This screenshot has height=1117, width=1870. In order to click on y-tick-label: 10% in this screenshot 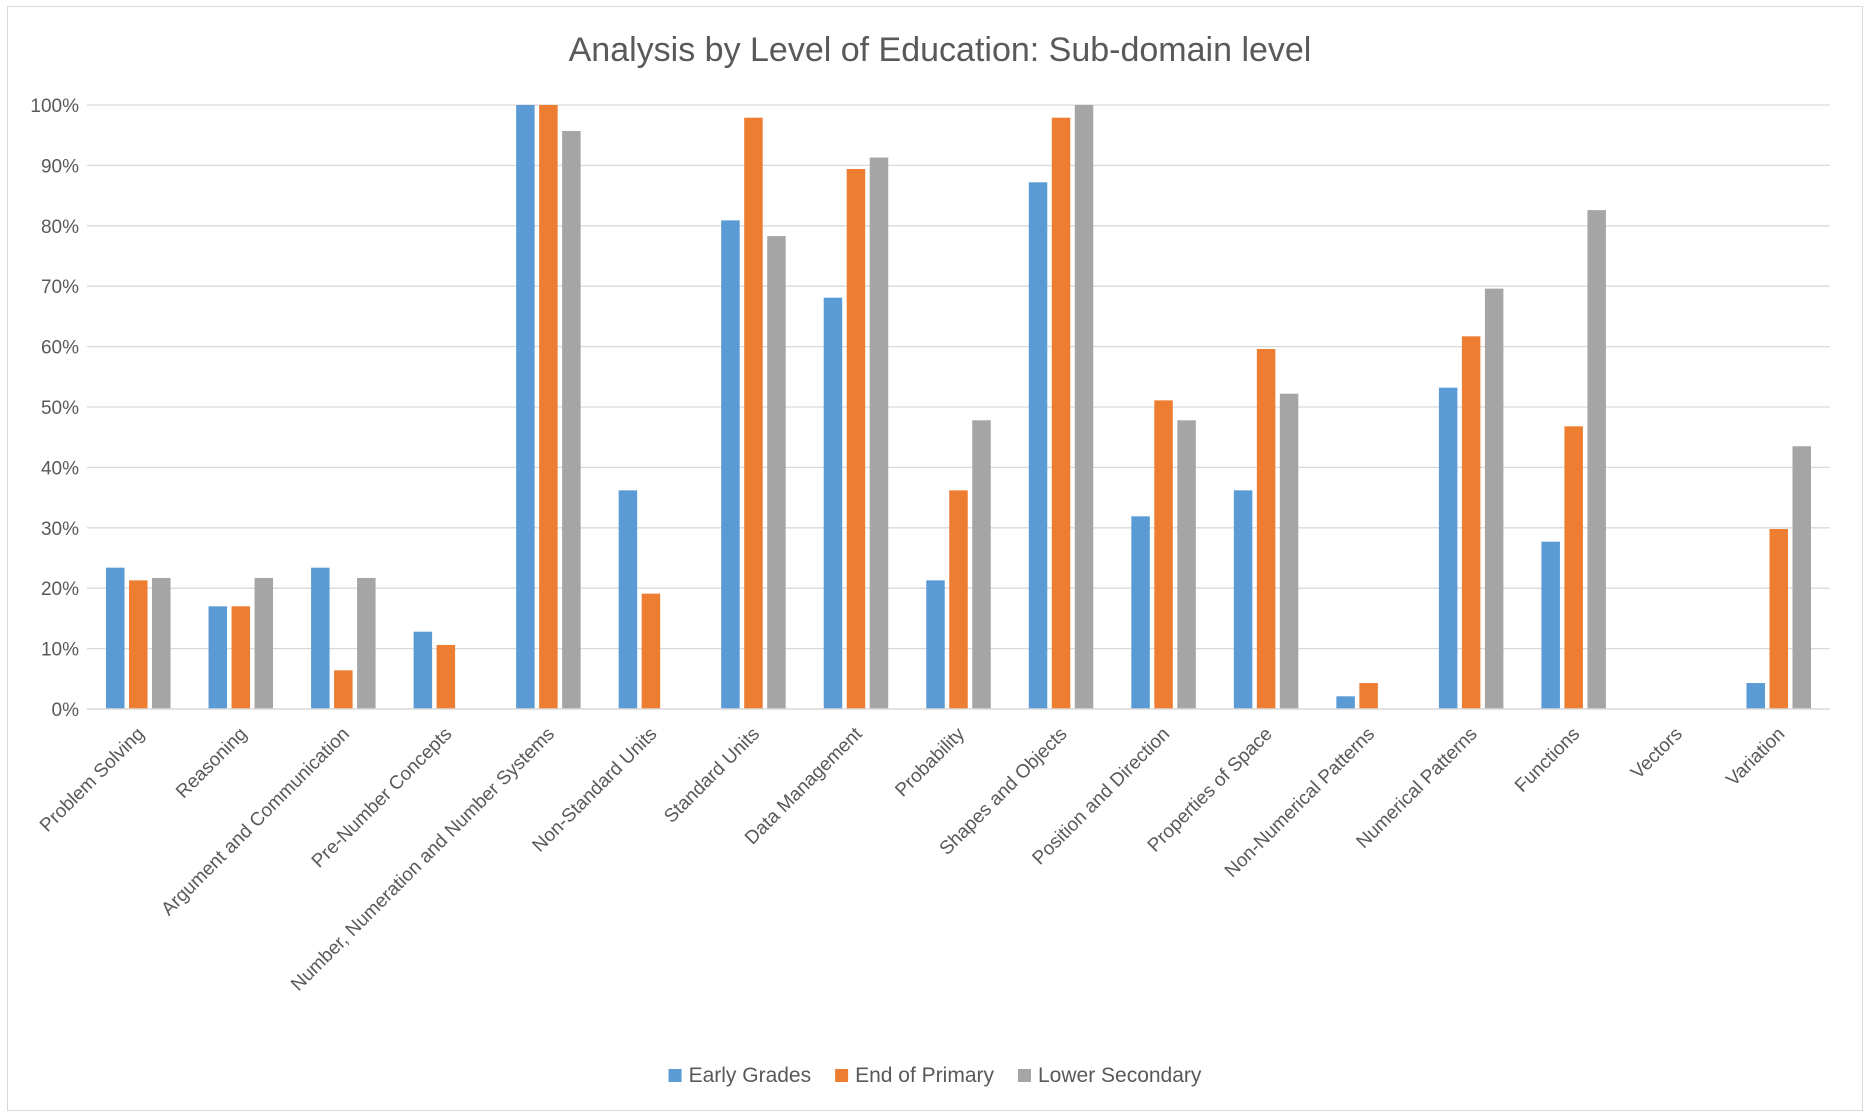, I will do `click(60, 650)`.